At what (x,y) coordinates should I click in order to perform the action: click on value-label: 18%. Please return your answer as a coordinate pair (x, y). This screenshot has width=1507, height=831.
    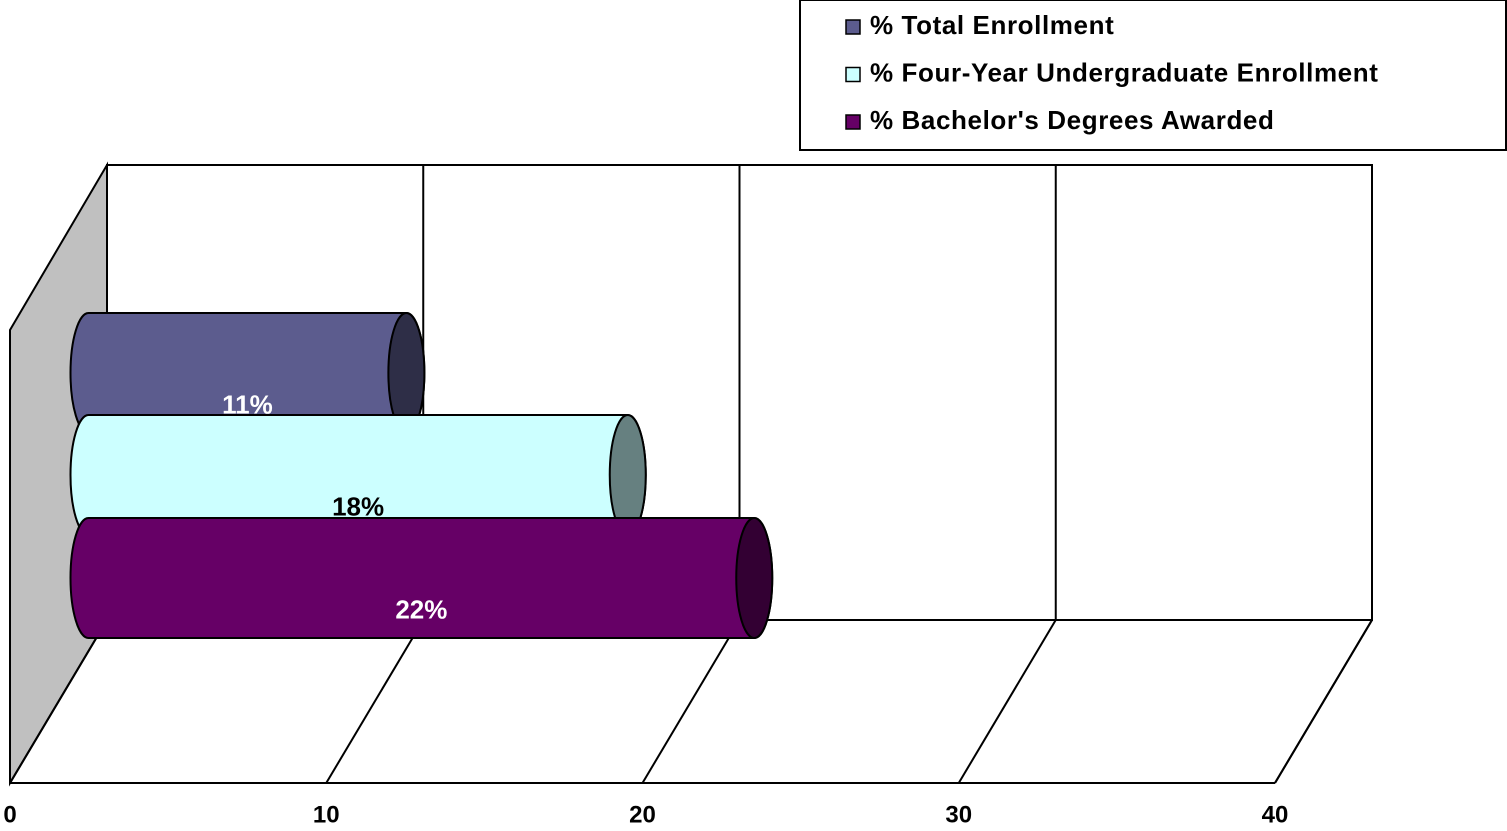
    Looking at the image, I should click on (358, 506).